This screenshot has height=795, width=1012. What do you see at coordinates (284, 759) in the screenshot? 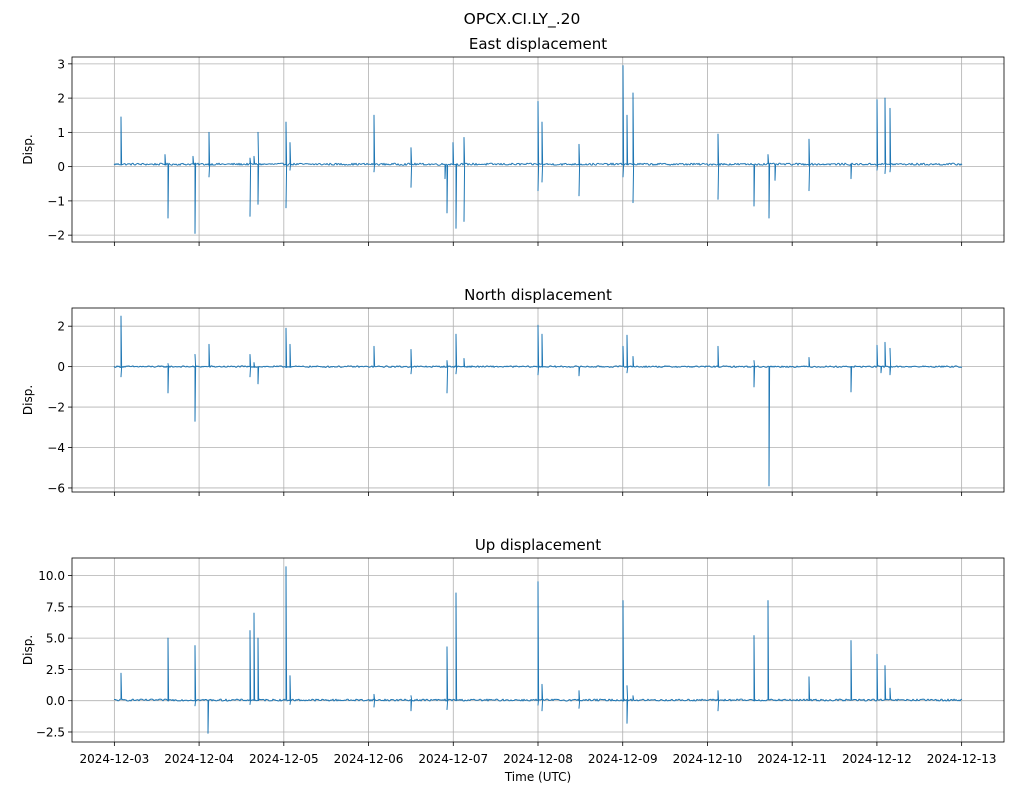
I see `x-tick-label: 2024-12-05` at bounding box center [284, 759].